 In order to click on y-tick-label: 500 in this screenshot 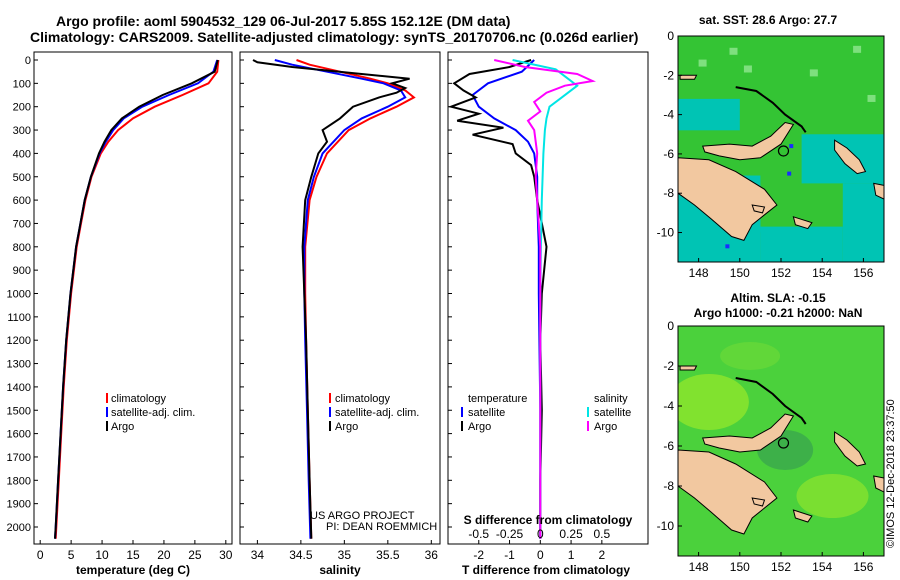, I will do `click(22, 178)`.